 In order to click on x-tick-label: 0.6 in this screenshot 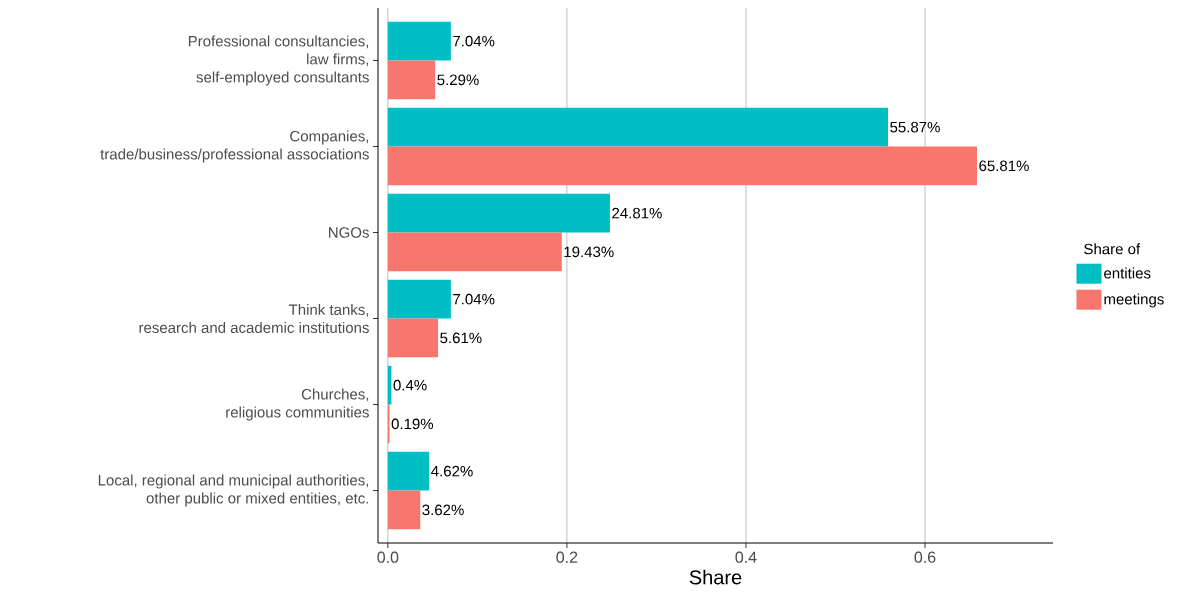, I will do `click(925, 557)`.